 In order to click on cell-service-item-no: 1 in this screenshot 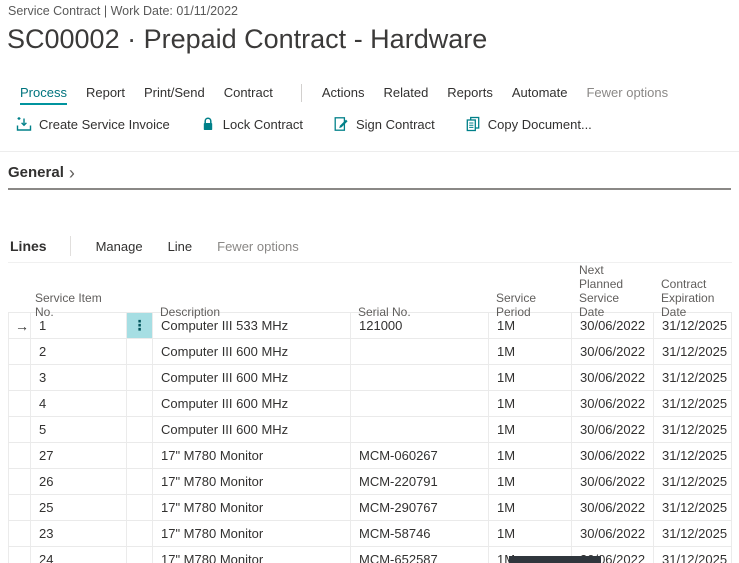, I will do `click(78, 325)`.